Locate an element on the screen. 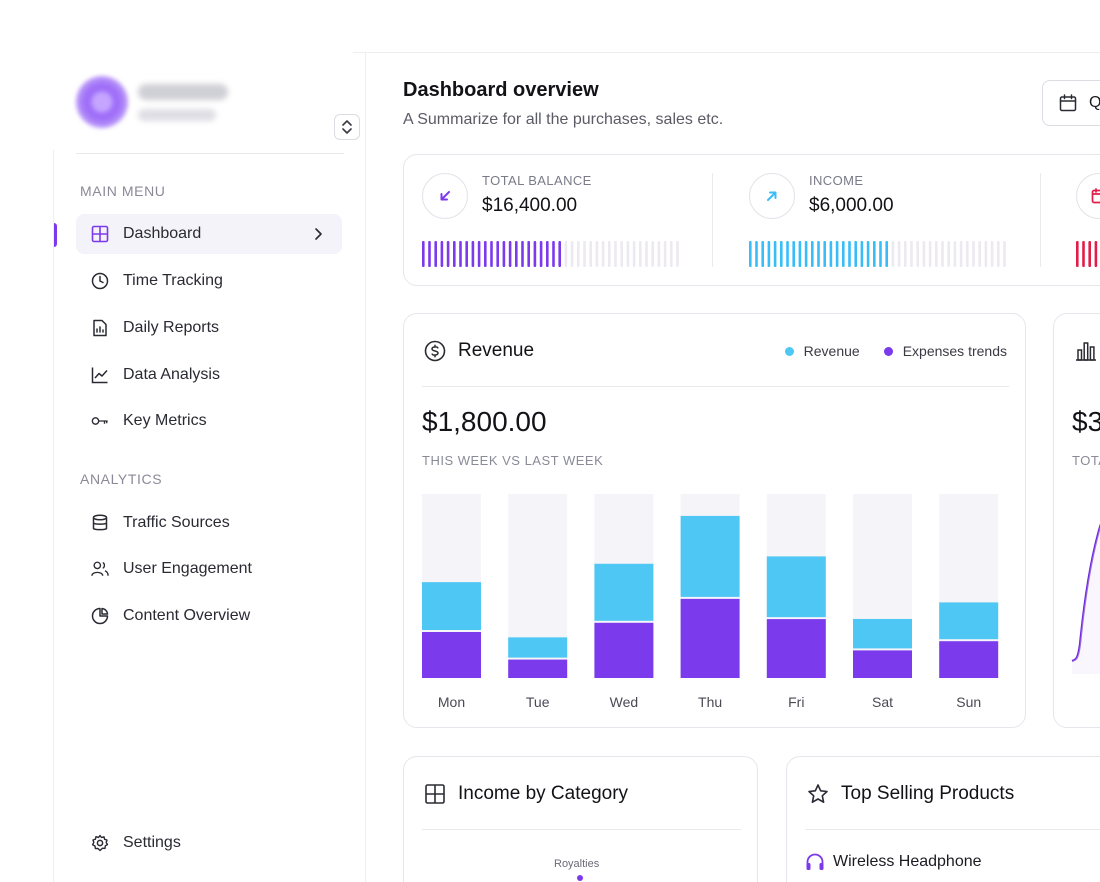  dollar-circle-icon is located at coordinates (435, 351).